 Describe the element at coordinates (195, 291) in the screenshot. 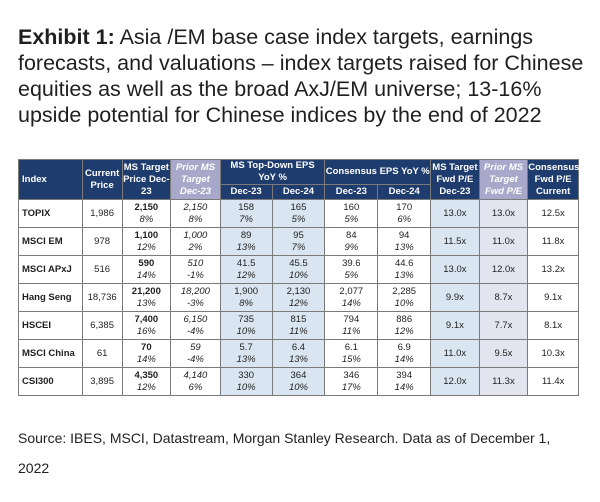

I see `cell-value: 18,200` at that location.